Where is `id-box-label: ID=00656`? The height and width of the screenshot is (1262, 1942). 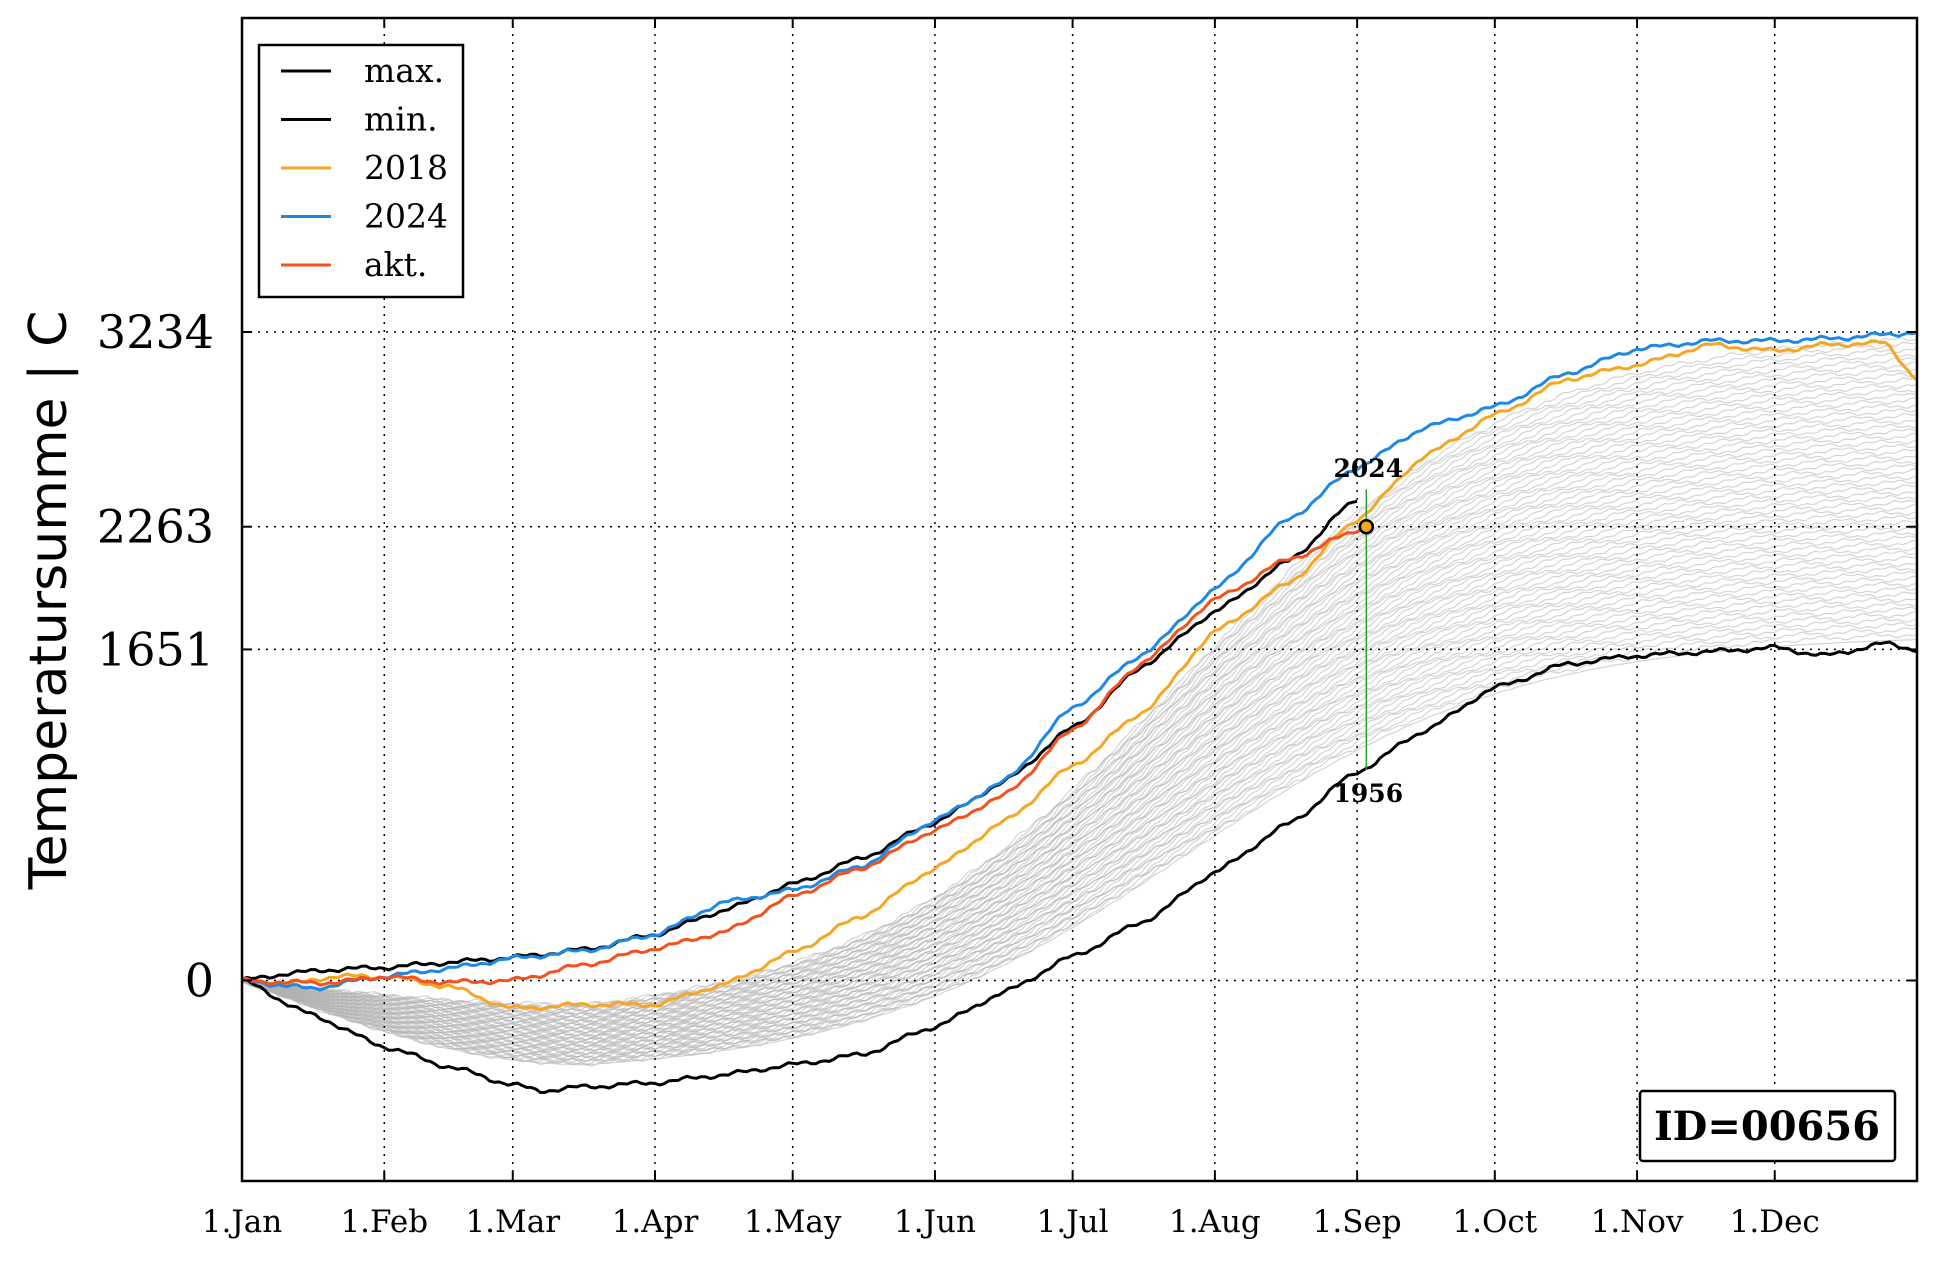
id-box-label: ID=00656 is located at coordinates (1767, 1126).